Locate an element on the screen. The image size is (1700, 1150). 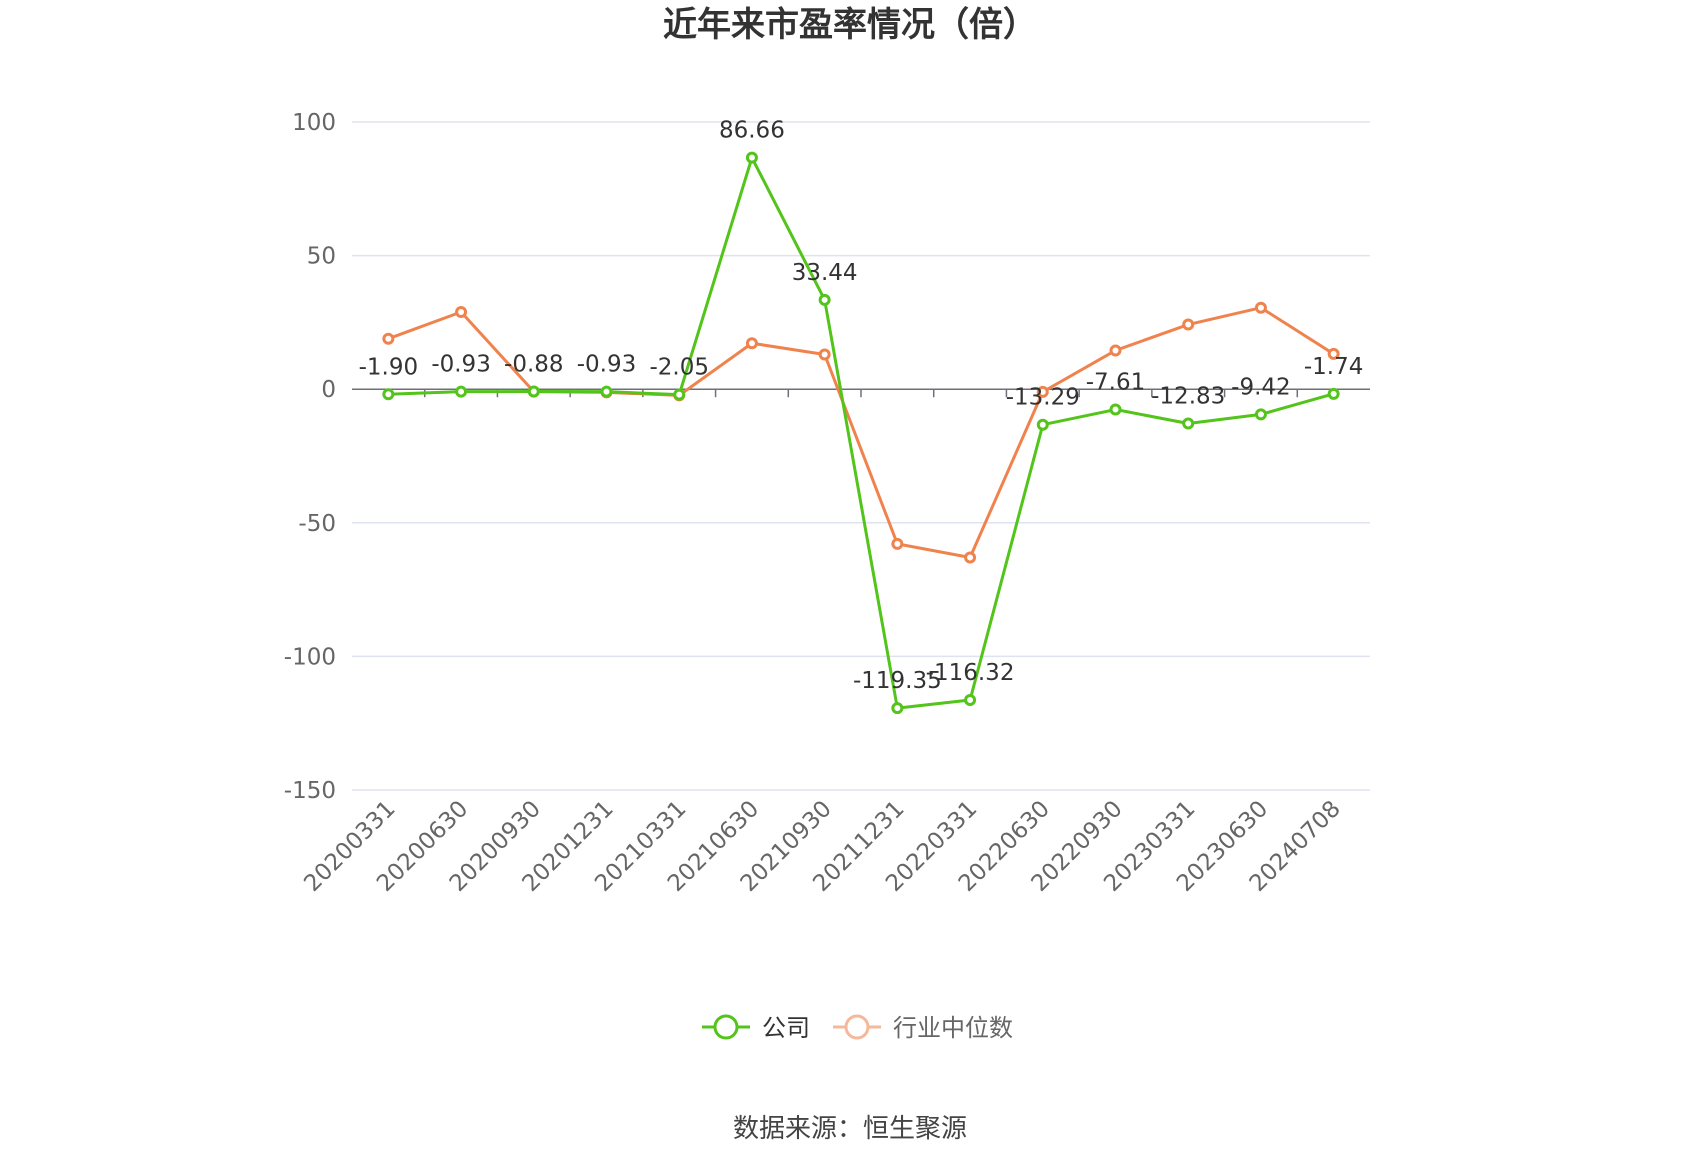
data-label: 33.44 is located at coordinates (825, 273).